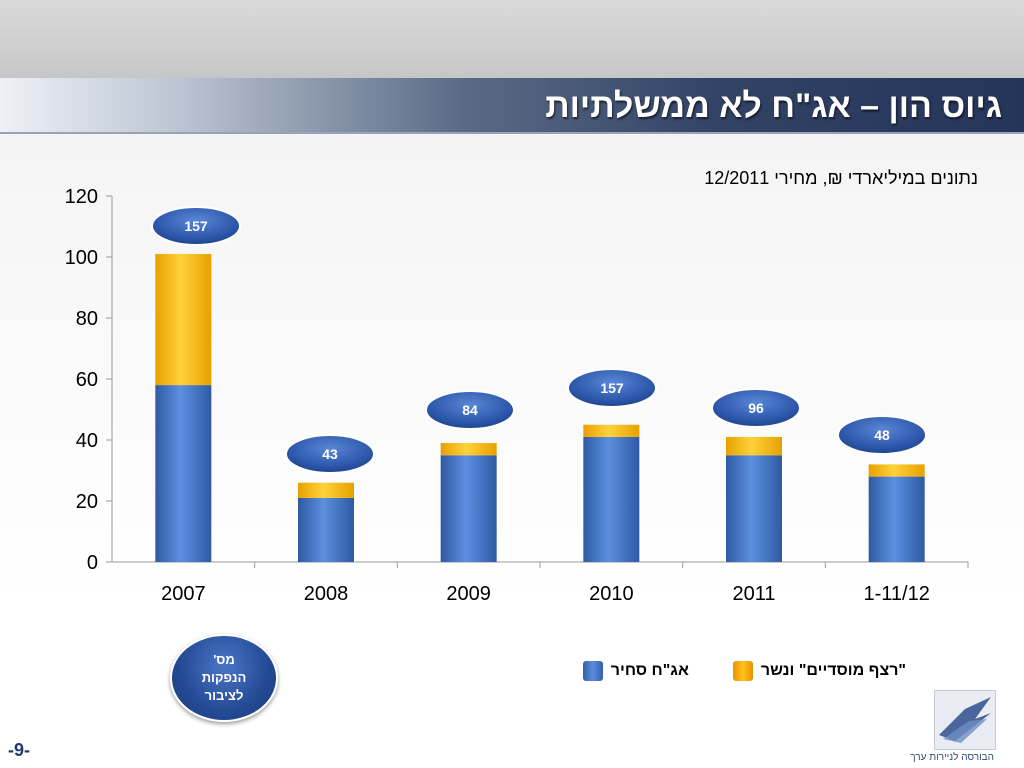 Image resolution: width=1024 pixels, height=768 pixels. I want to click on issue-count-label: 96, so click(756, 408).